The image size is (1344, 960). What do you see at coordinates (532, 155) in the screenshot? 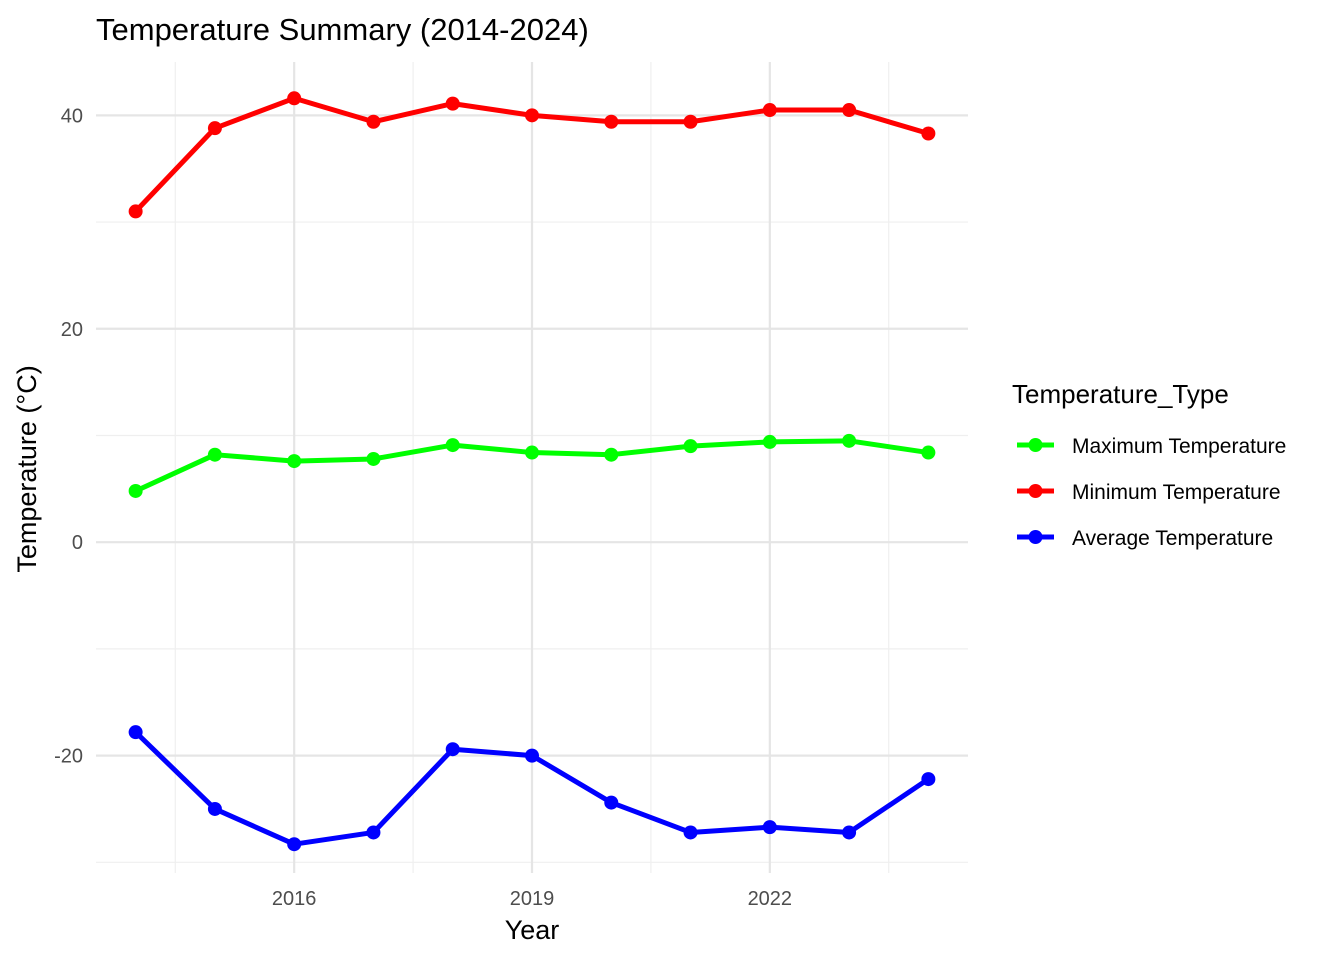
I see `series-minimum-temperature` at bounding box center [532, 155].